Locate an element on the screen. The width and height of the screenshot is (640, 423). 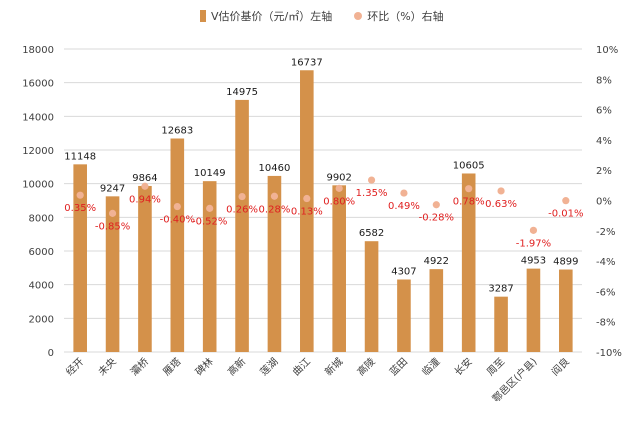
left-axis-tick-label: 10000 is located at coordinates (38, 185).